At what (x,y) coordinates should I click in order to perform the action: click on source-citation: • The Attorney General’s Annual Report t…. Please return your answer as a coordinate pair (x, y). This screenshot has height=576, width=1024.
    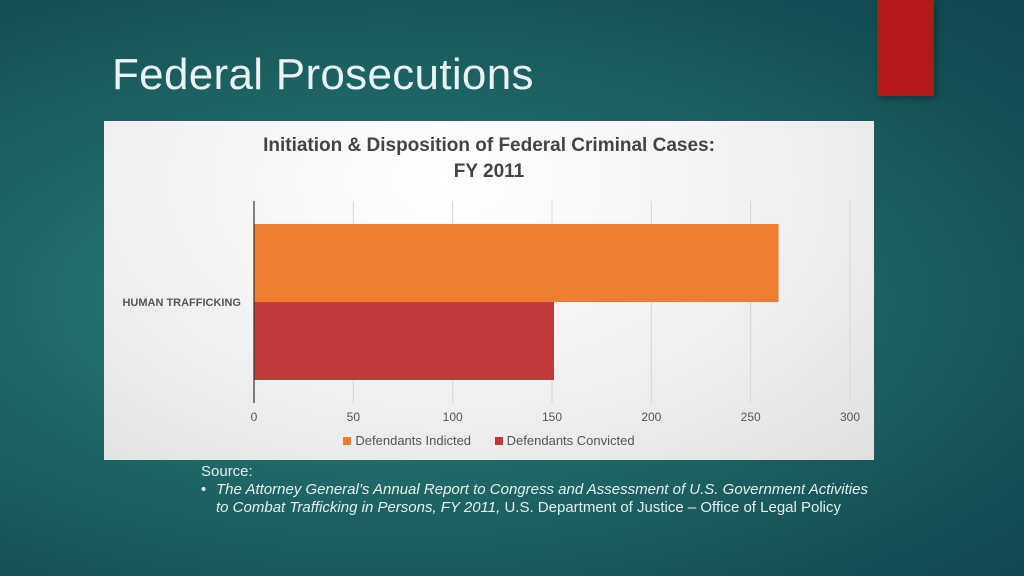
    Looking at the image, I should click on (541, 499).